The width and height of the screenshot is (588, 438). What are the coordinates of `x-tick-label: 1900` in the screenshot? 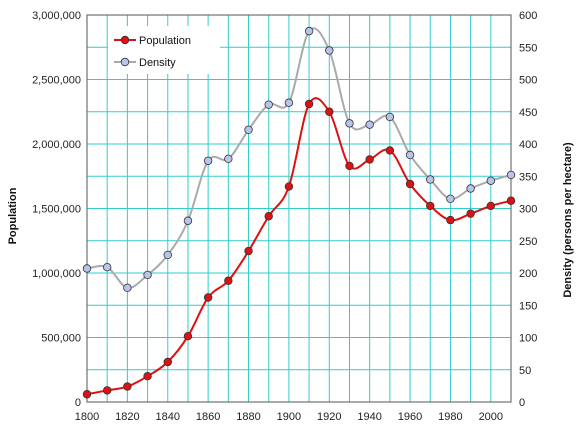 It's located at (289, 417).